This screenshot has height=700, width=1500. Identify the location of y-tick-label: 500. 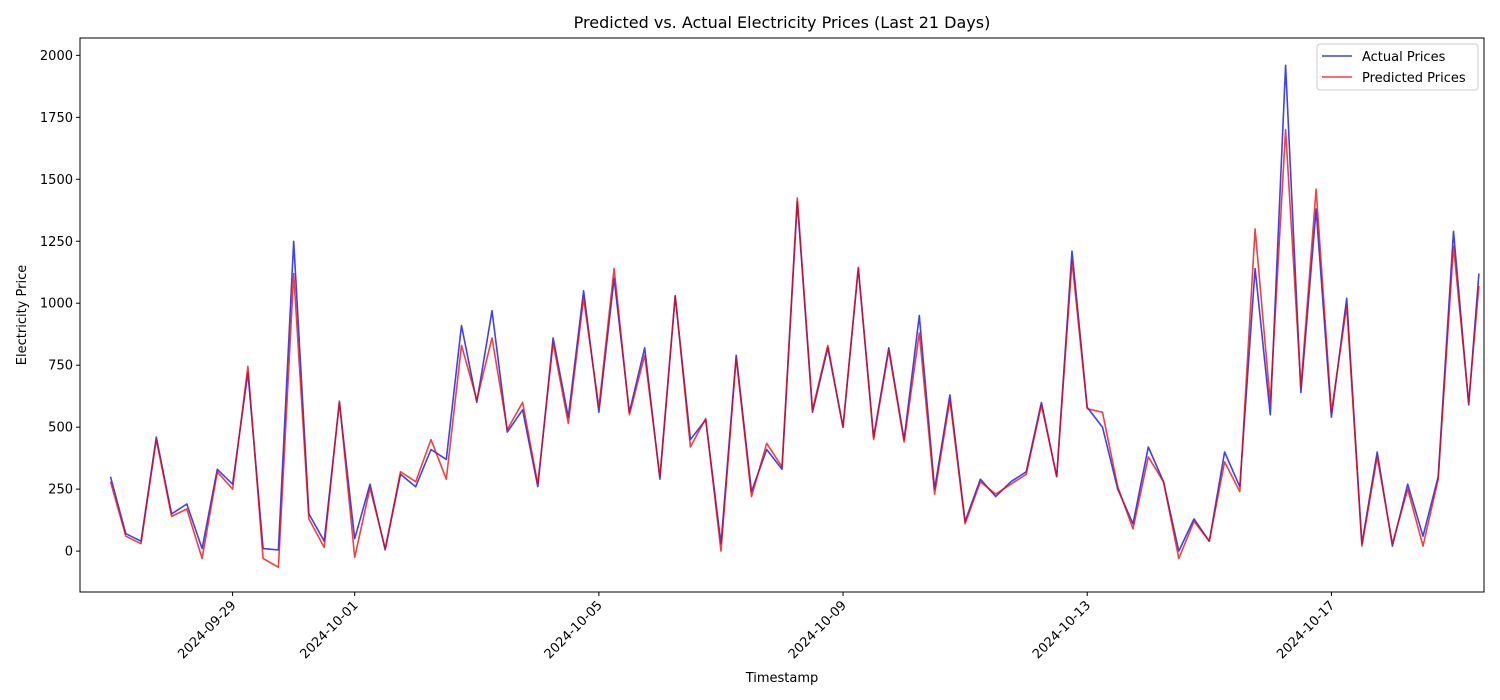
(60, 428).